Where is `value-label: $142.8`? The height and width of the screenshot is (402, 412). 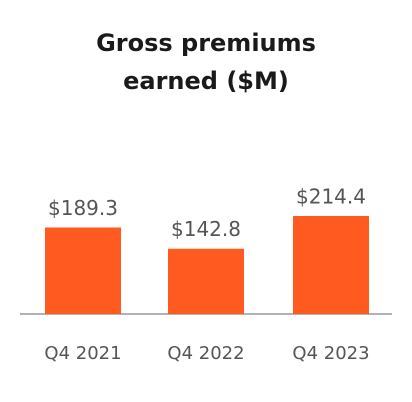 value-label: $142.8 is located at coordinates (206, 229).